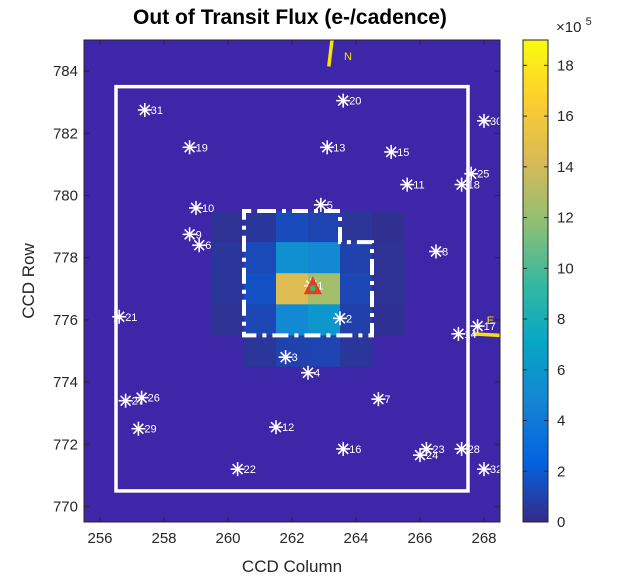 Image resolution: width=620 pixels, height=581 pixels. I want to click on star-24: 24, so click(425, 455).